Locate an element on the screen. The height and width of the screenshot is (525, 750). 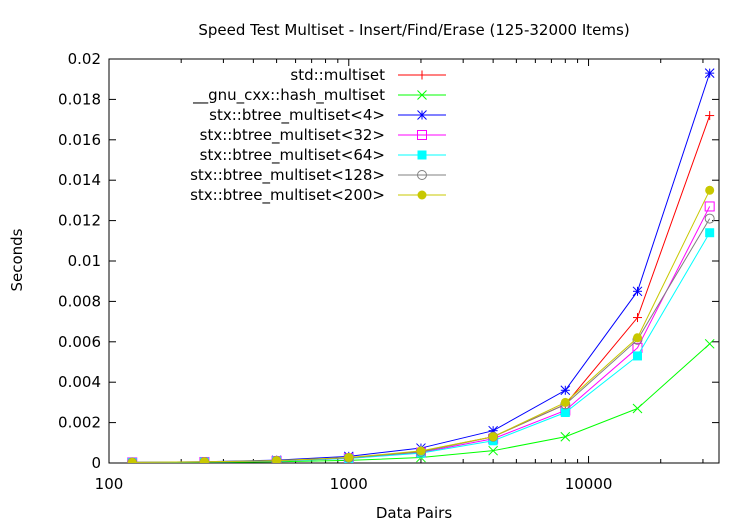
legend-label: __gnu_cxx::hash_multiset is located at coordinates (288, 95).